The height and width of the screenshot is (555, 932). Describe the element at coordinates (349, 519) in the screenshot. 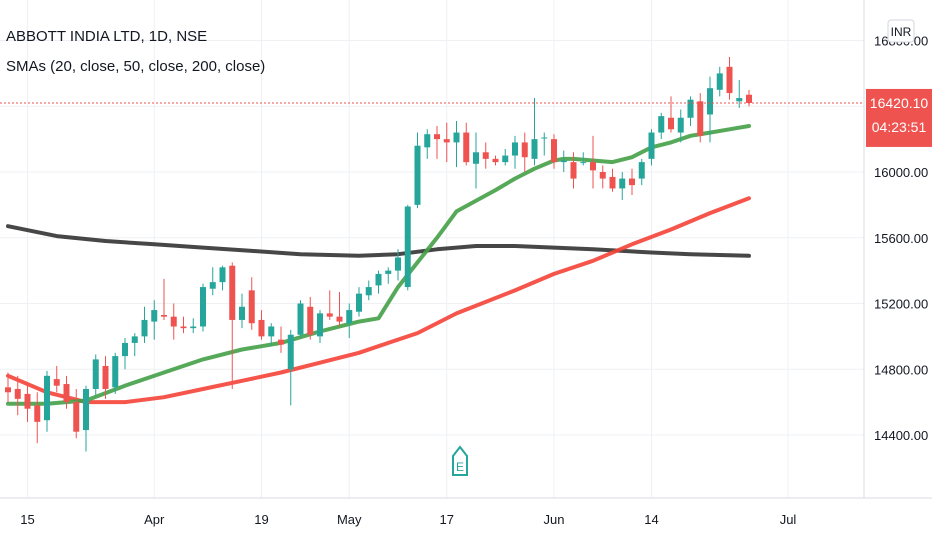

I see `time-tick-label: May` at that location.